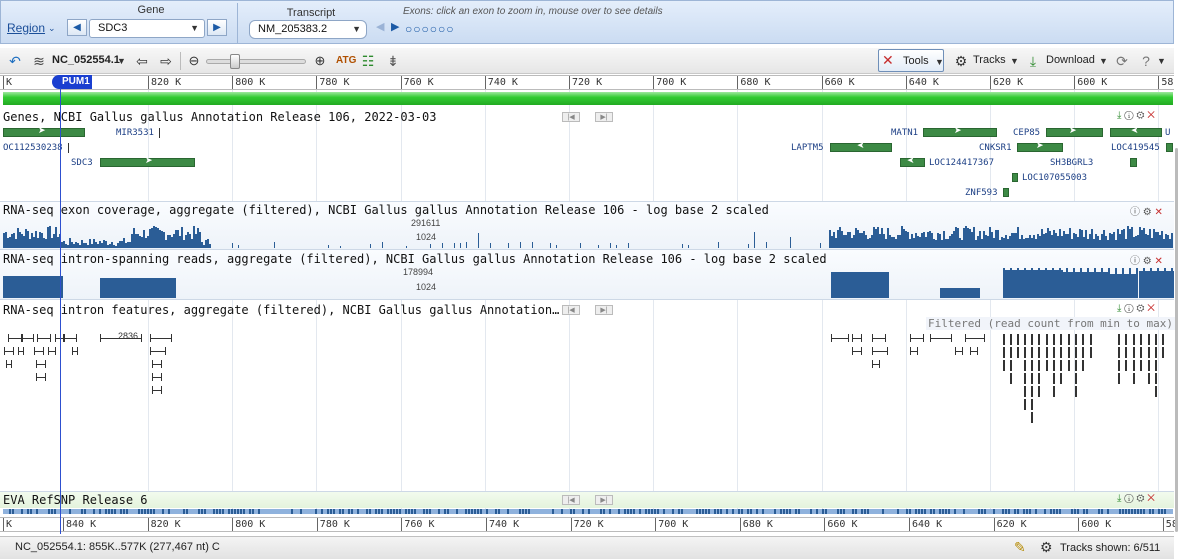 The width and height of the screenshot is (1178, 559). What do you see at coordinates (1176, 340) in the screenshot?
I see `vertical-scrollbar` at bounding box center [1176, 340].